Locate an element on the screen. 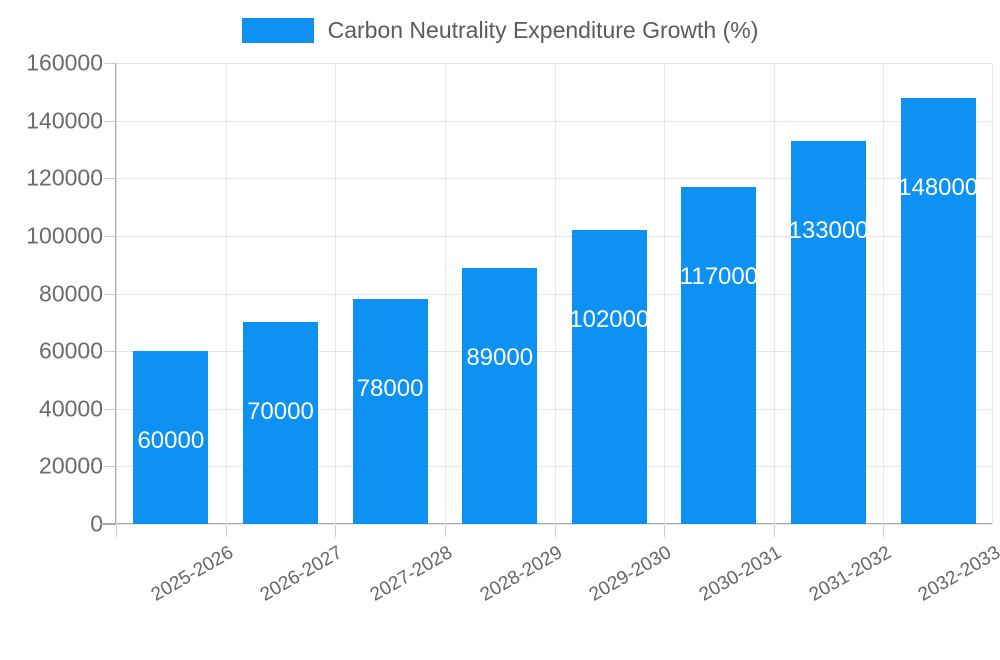 The image size is (1000, 660). y-tick-label: 100000 is located at coordinates (64, 235).